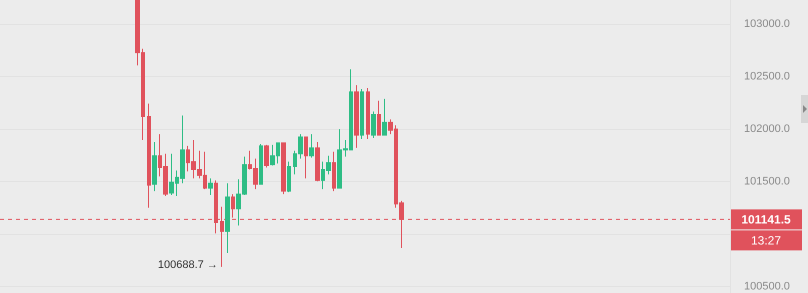 This screenshot has height=293, width=808. Describe the element at coordinates (767, 76) in the screenshot. I see `y-tick-label: 102500.0` at that location.